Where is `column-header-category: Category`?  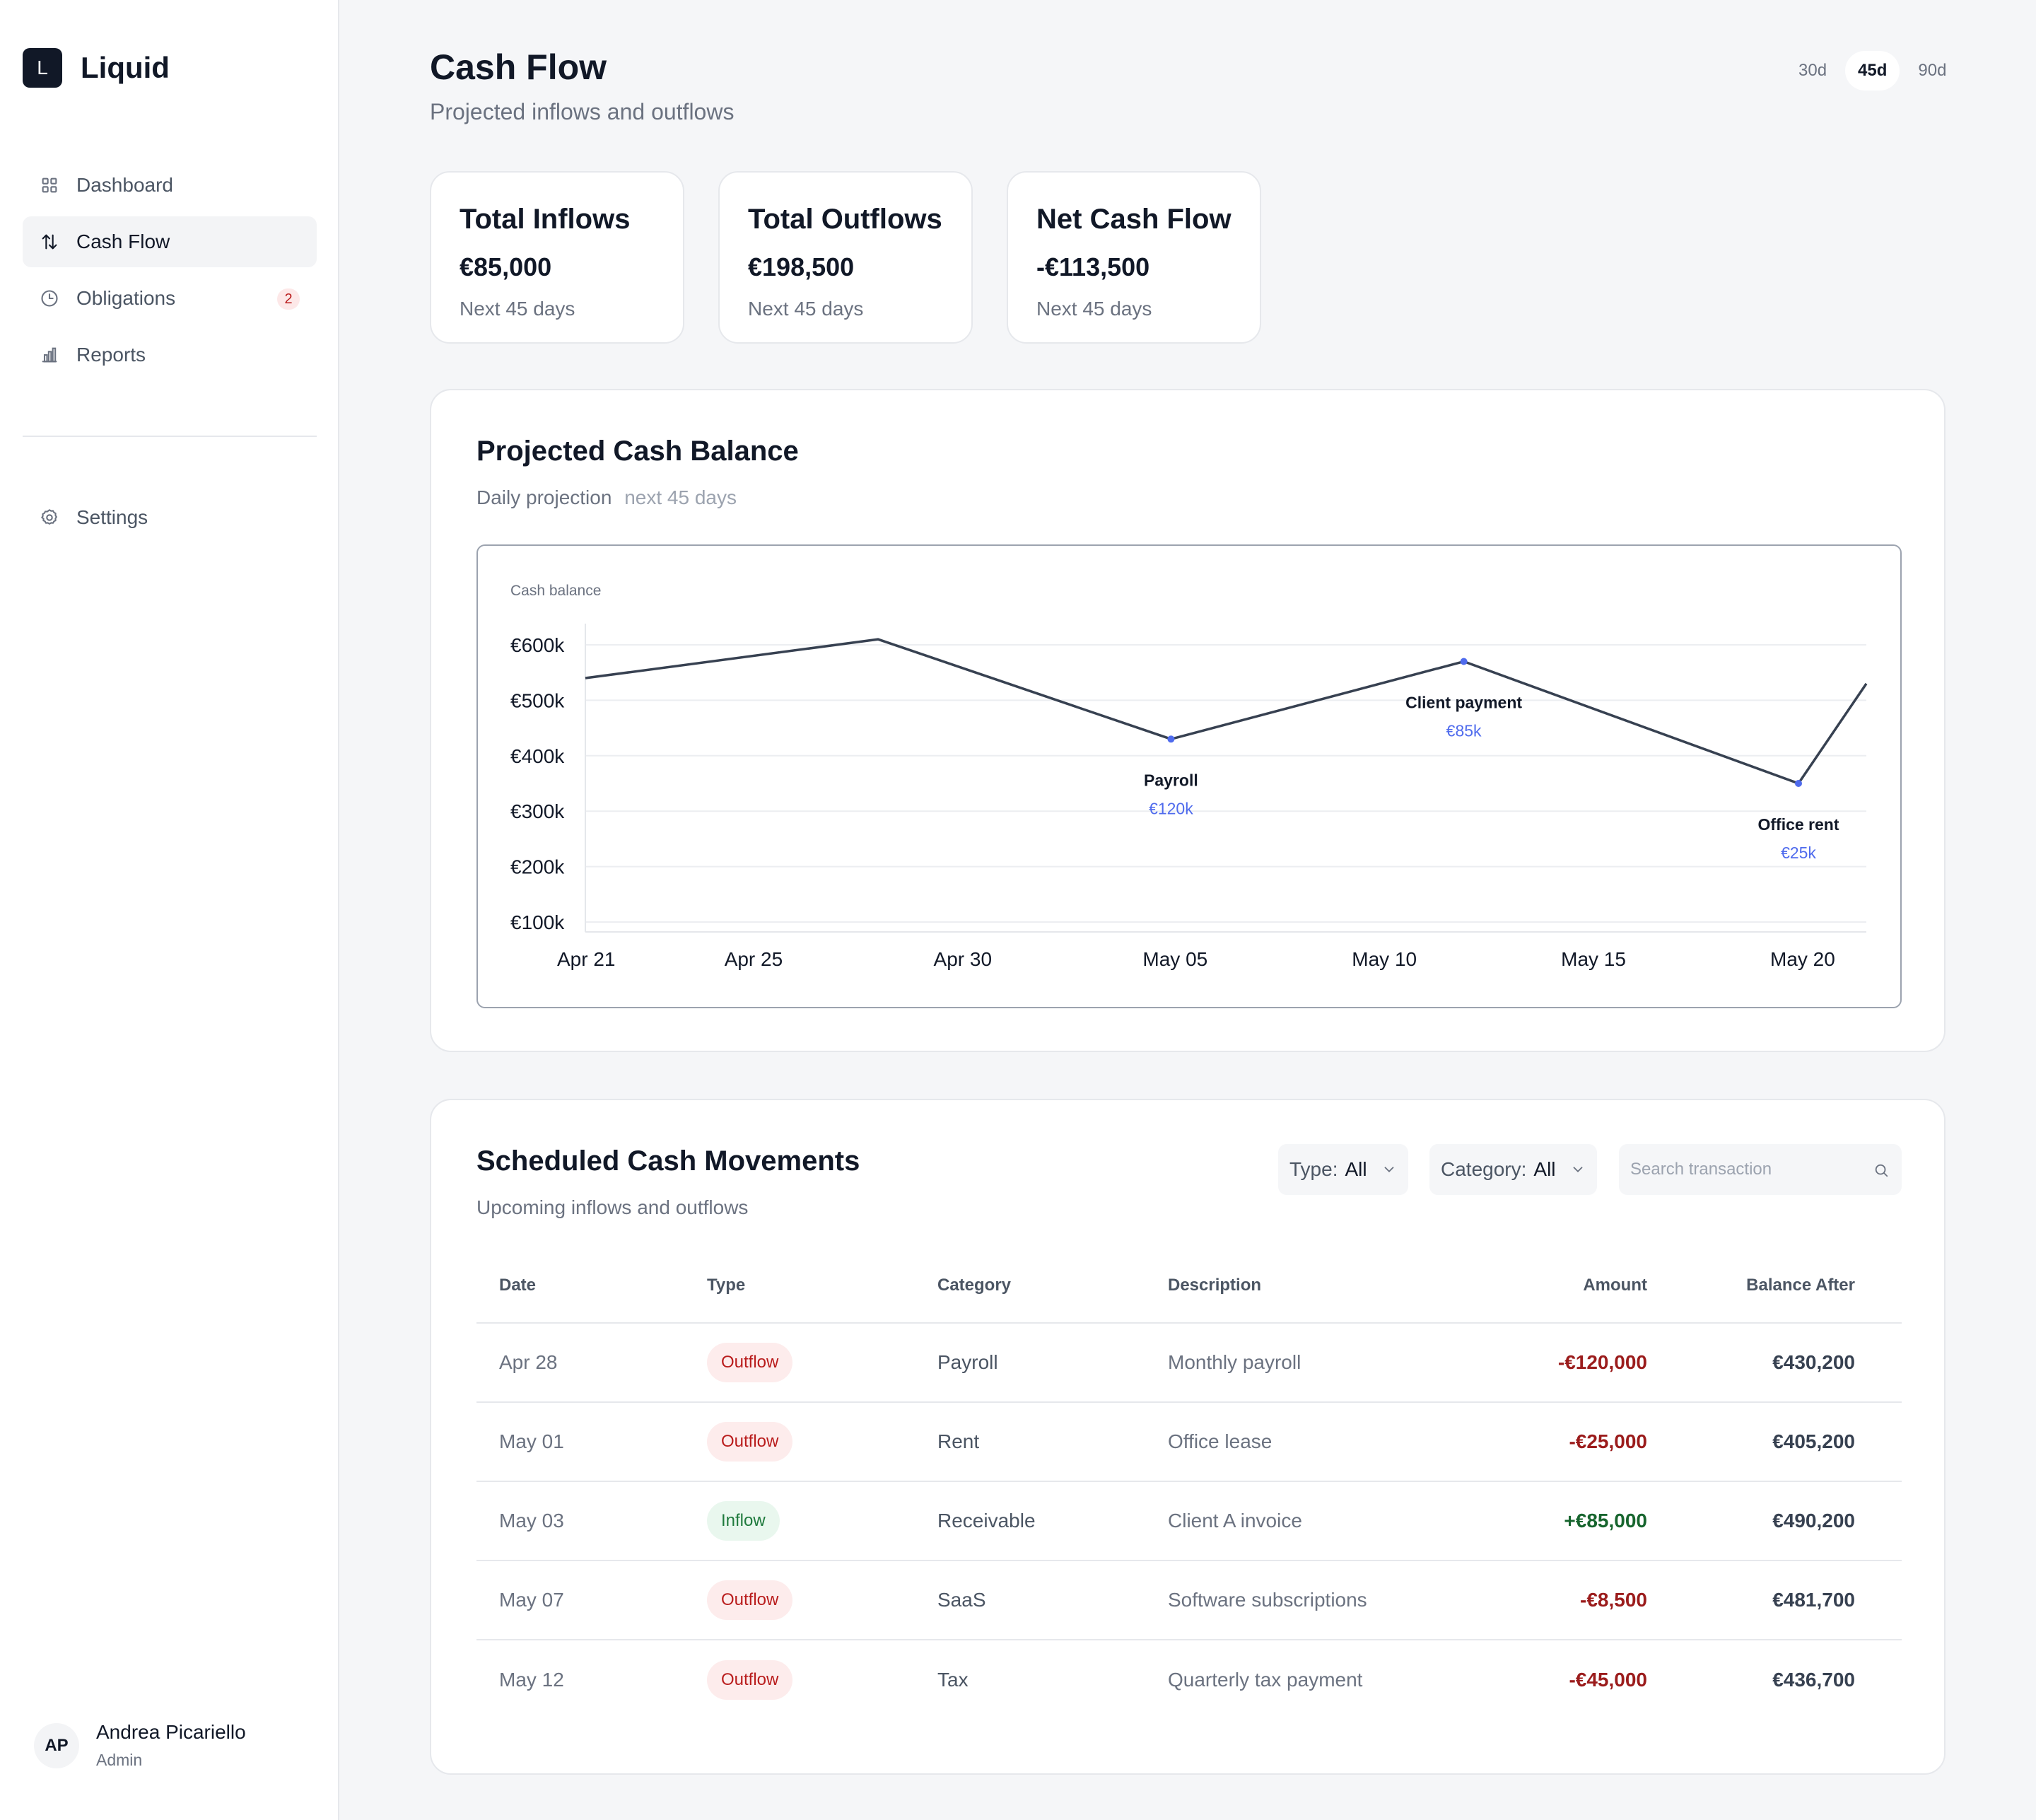 column-header-category: Category is located at coordinates (975, 1286).